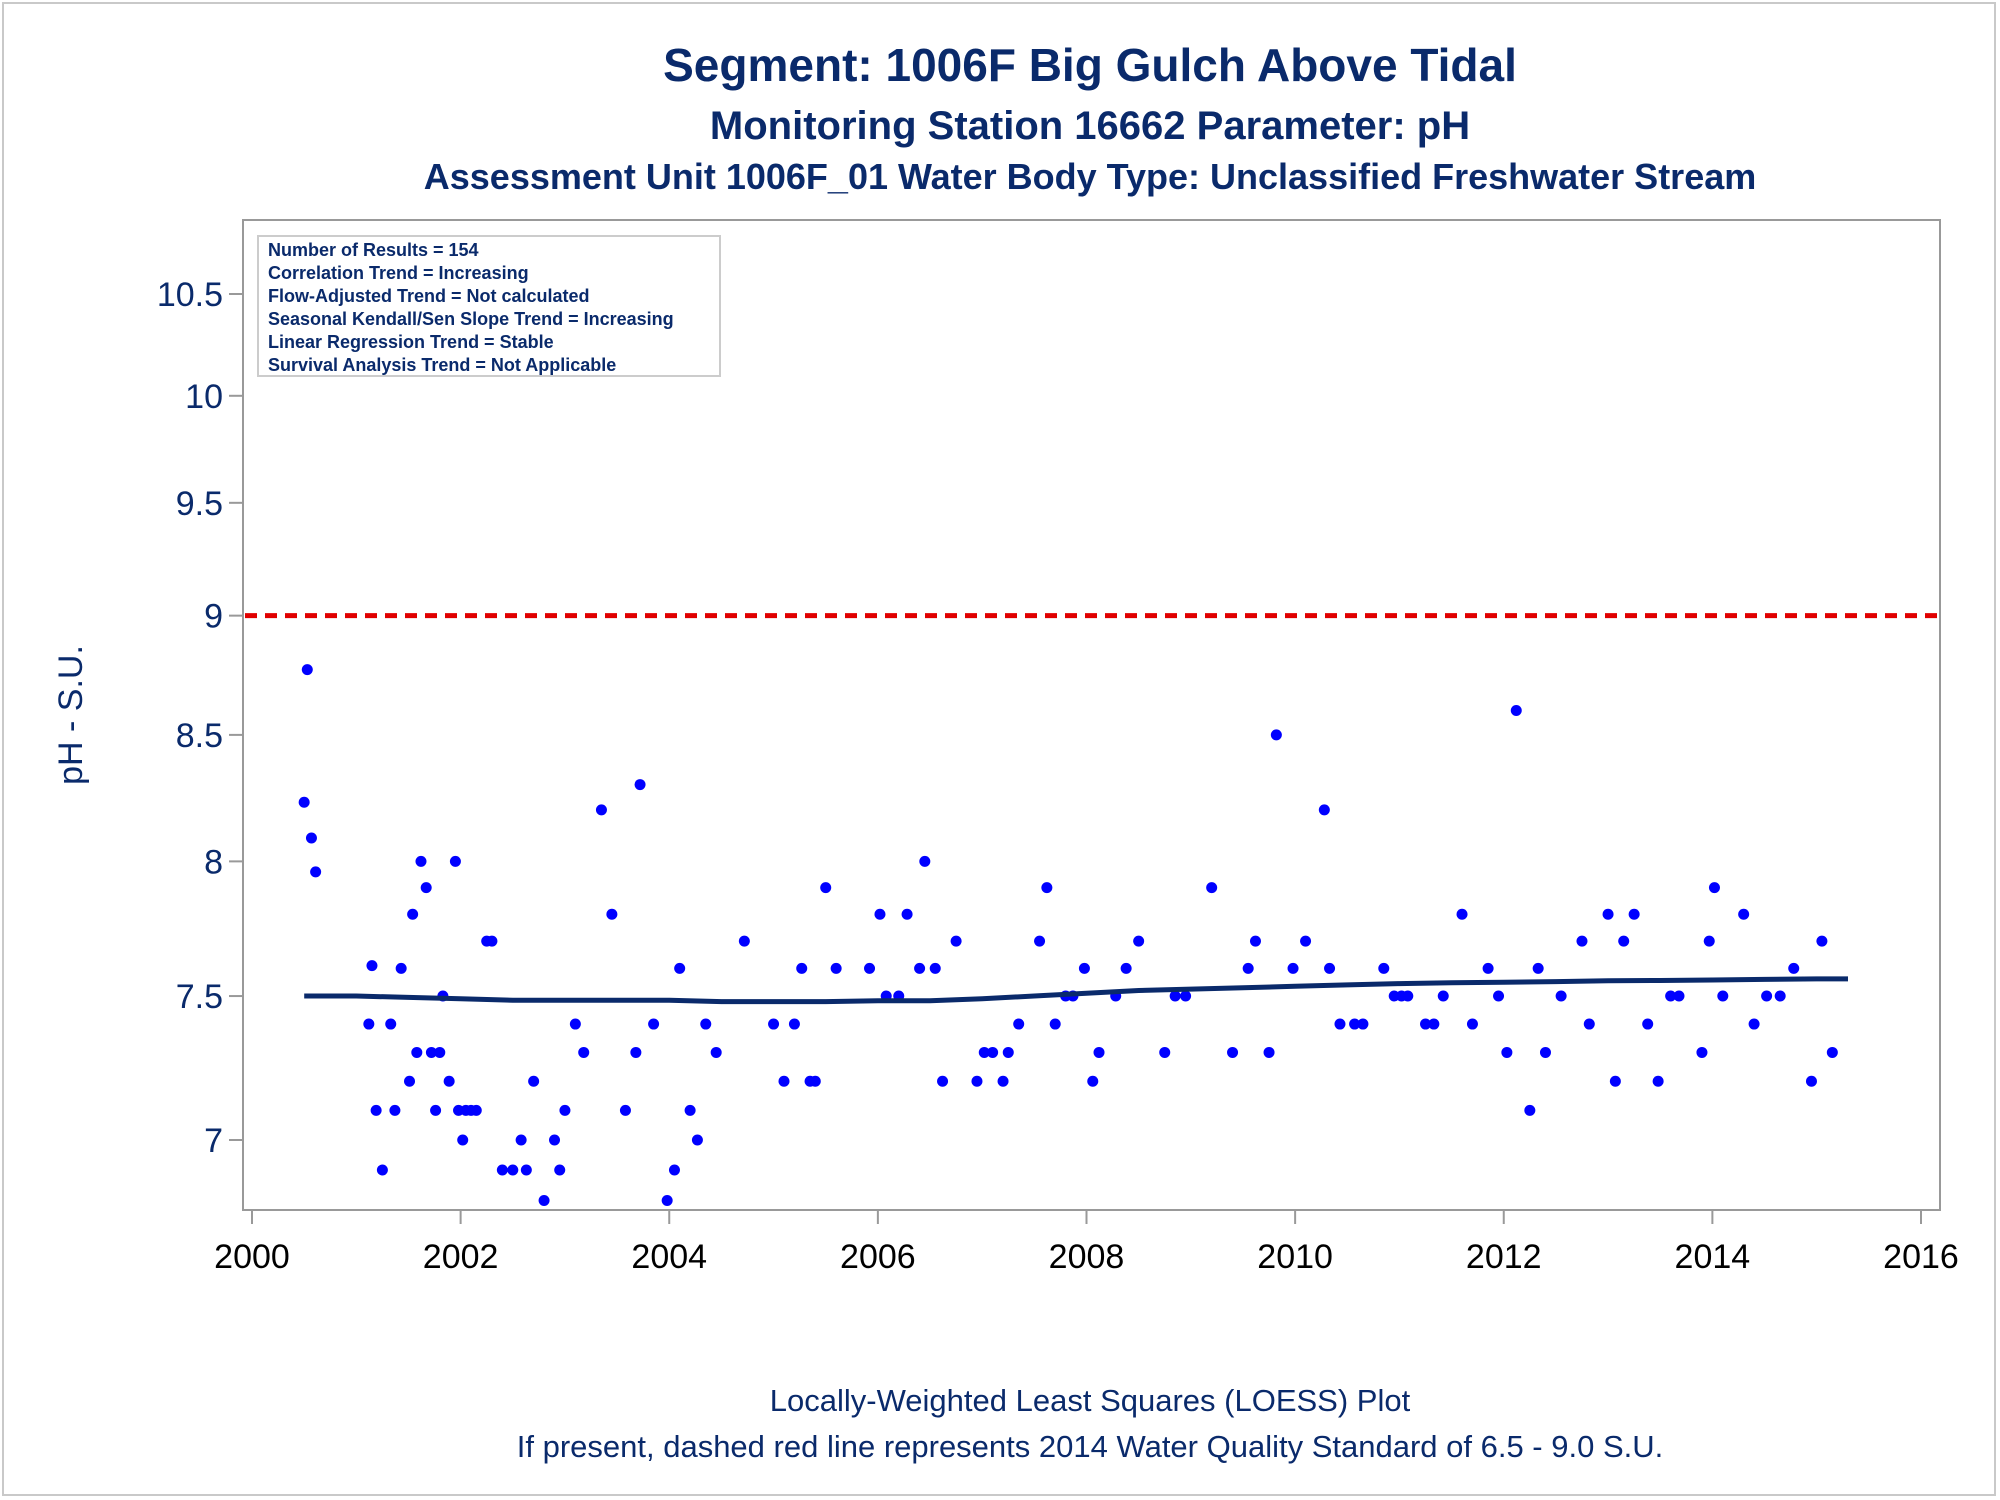 This screenshot has width=2000, height=1500. Describe the element at coordinates (252, 1257) in the screenshot. I see `x-tick-label: 2000` at that location.